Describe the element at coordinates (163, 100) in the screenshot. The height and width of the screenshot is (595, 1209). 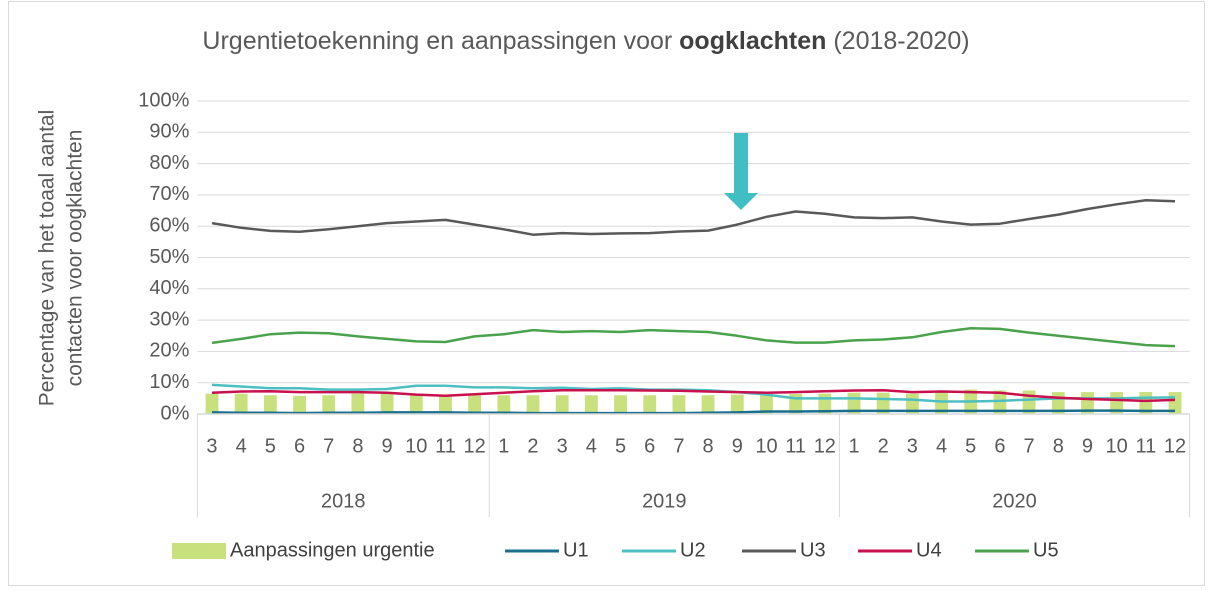
I see `y-tick-label: 100%` at that location.